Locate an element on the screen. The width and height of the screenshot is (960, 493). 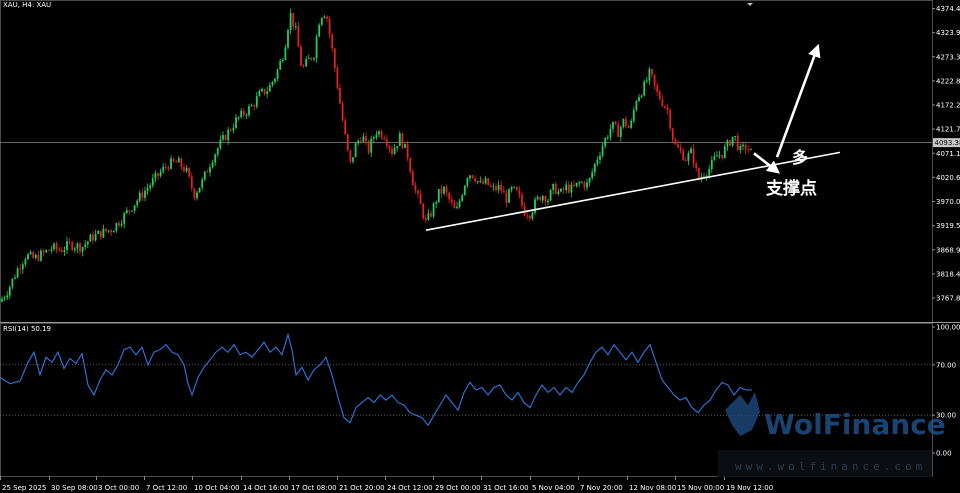
y-axis-tick-label: 3919.50 is located at coordinates (948, 226).